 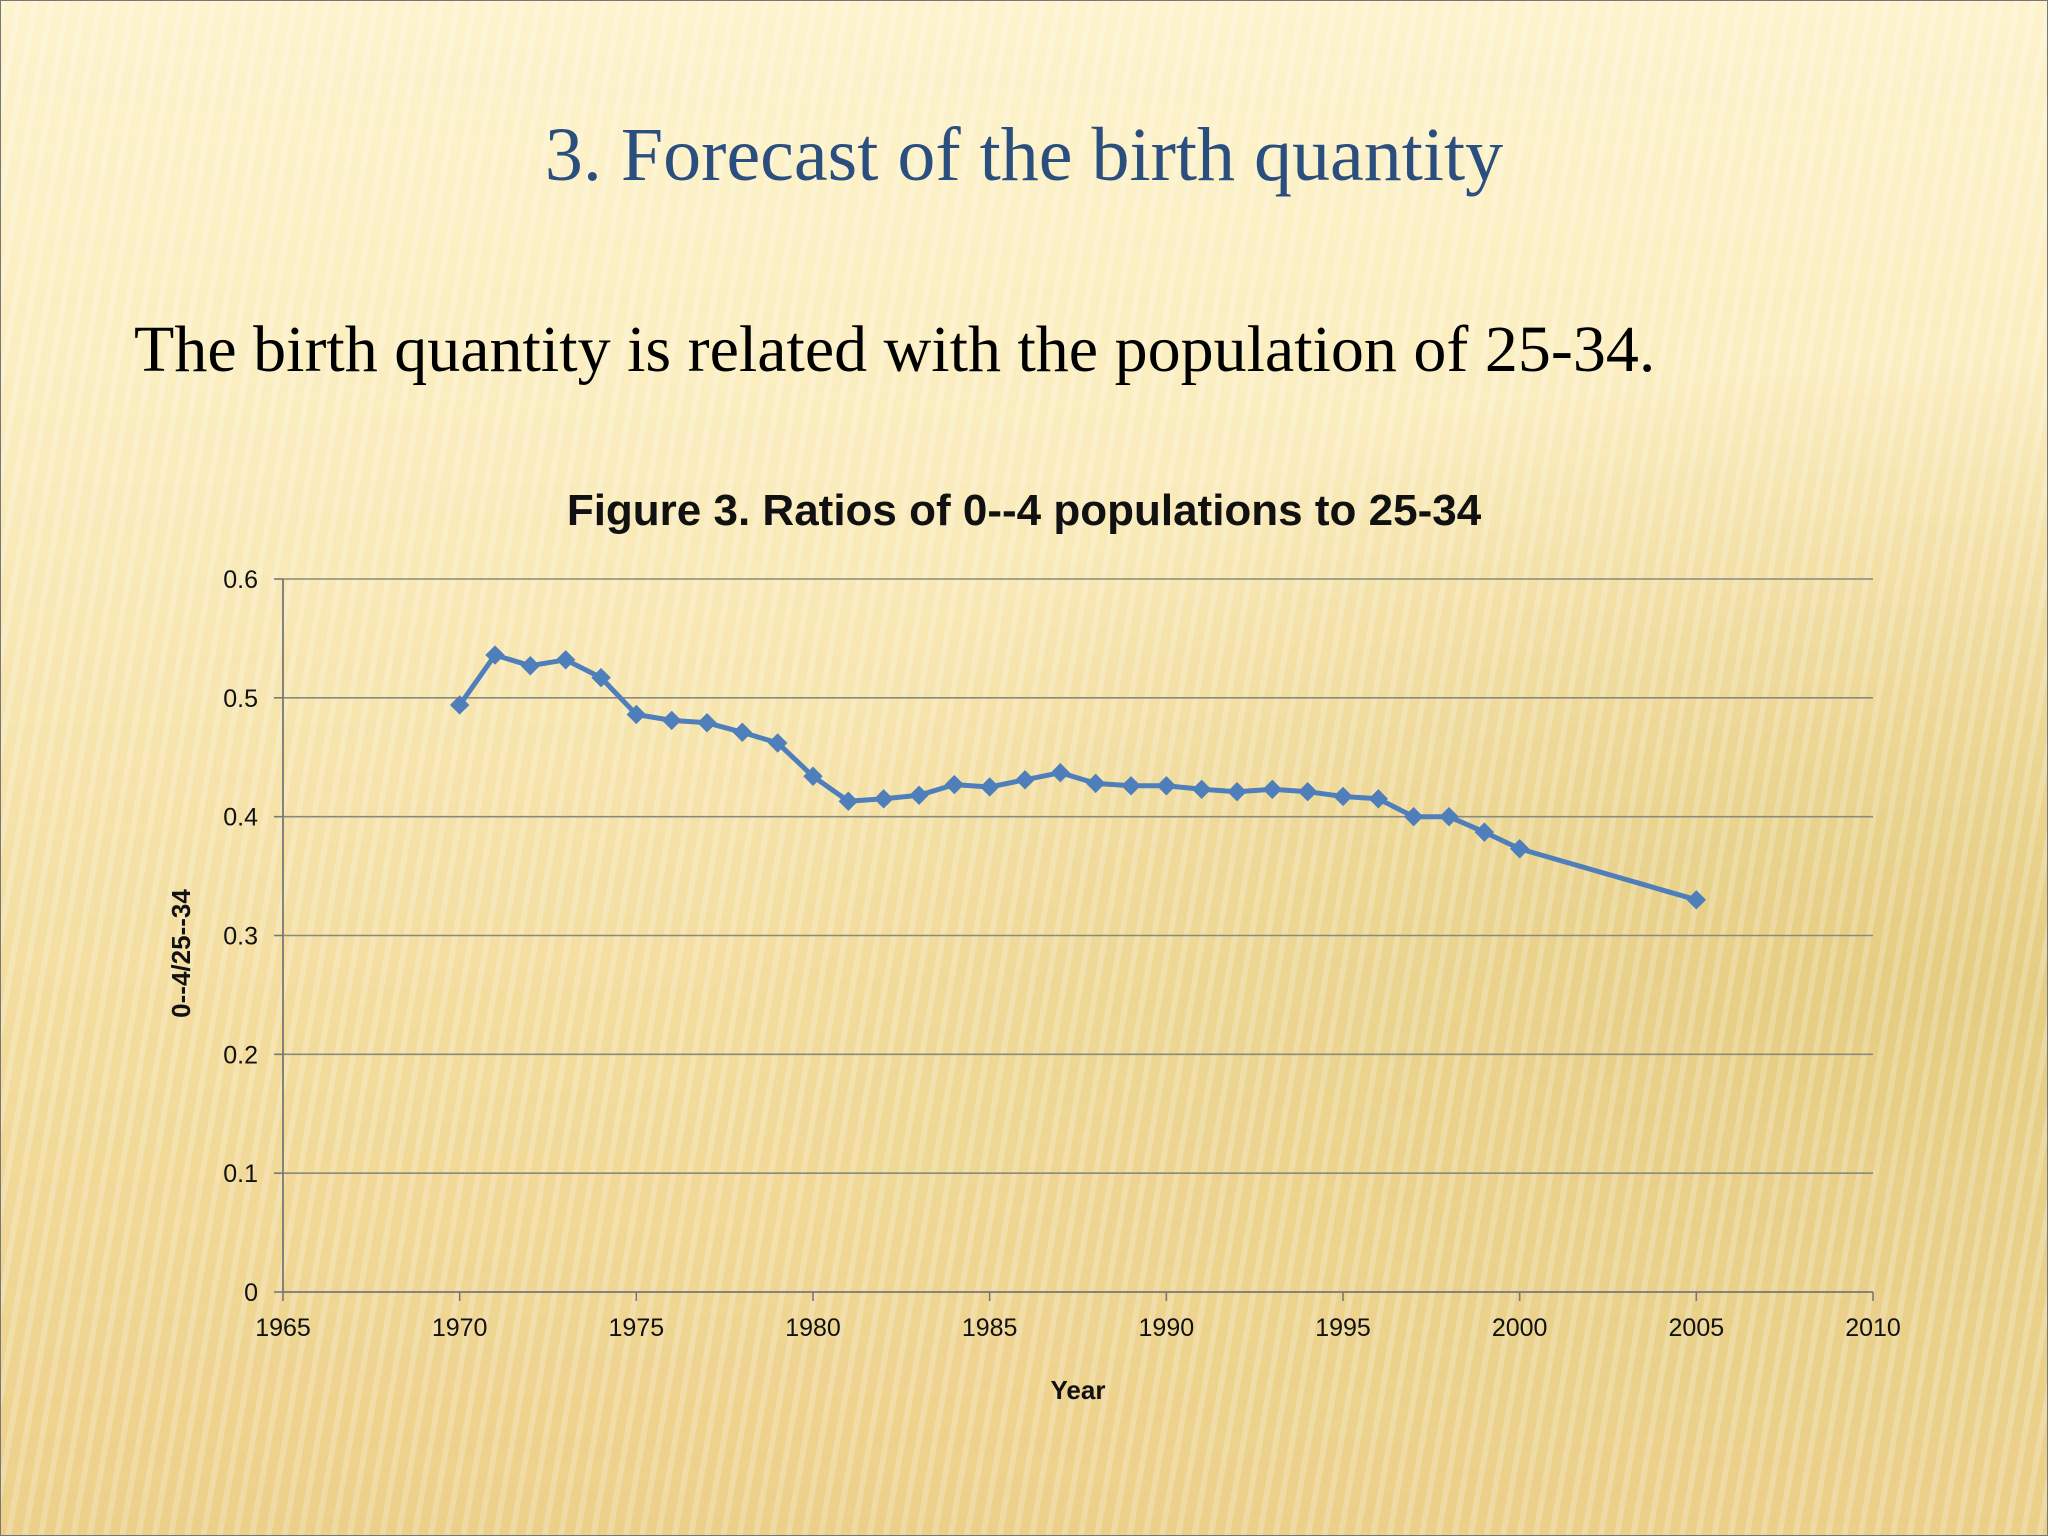 I want to click on x-tick-label: 2000, so click(x=1520, y=1328).